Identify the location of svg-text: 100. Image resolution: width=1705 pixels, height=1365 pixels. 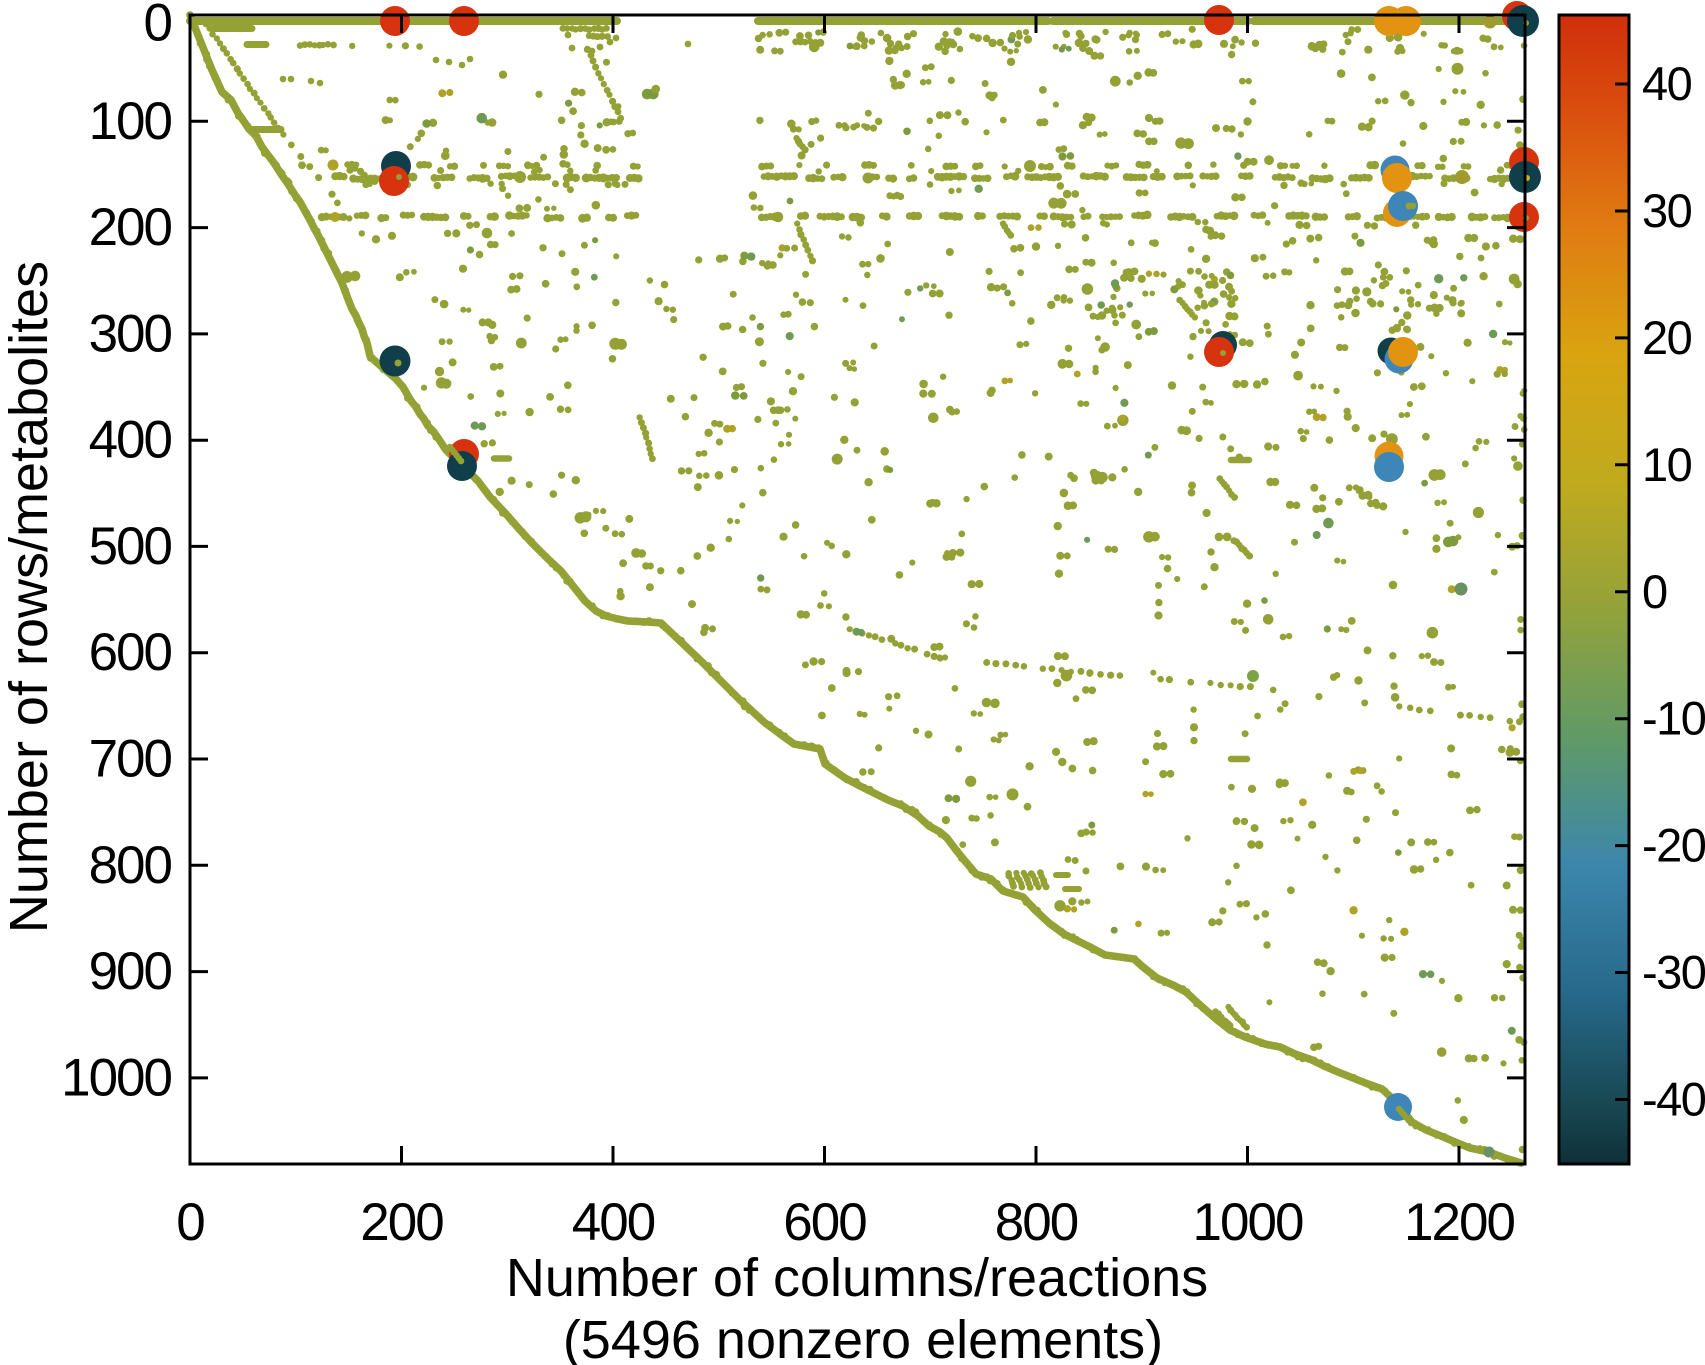
(130, 121).